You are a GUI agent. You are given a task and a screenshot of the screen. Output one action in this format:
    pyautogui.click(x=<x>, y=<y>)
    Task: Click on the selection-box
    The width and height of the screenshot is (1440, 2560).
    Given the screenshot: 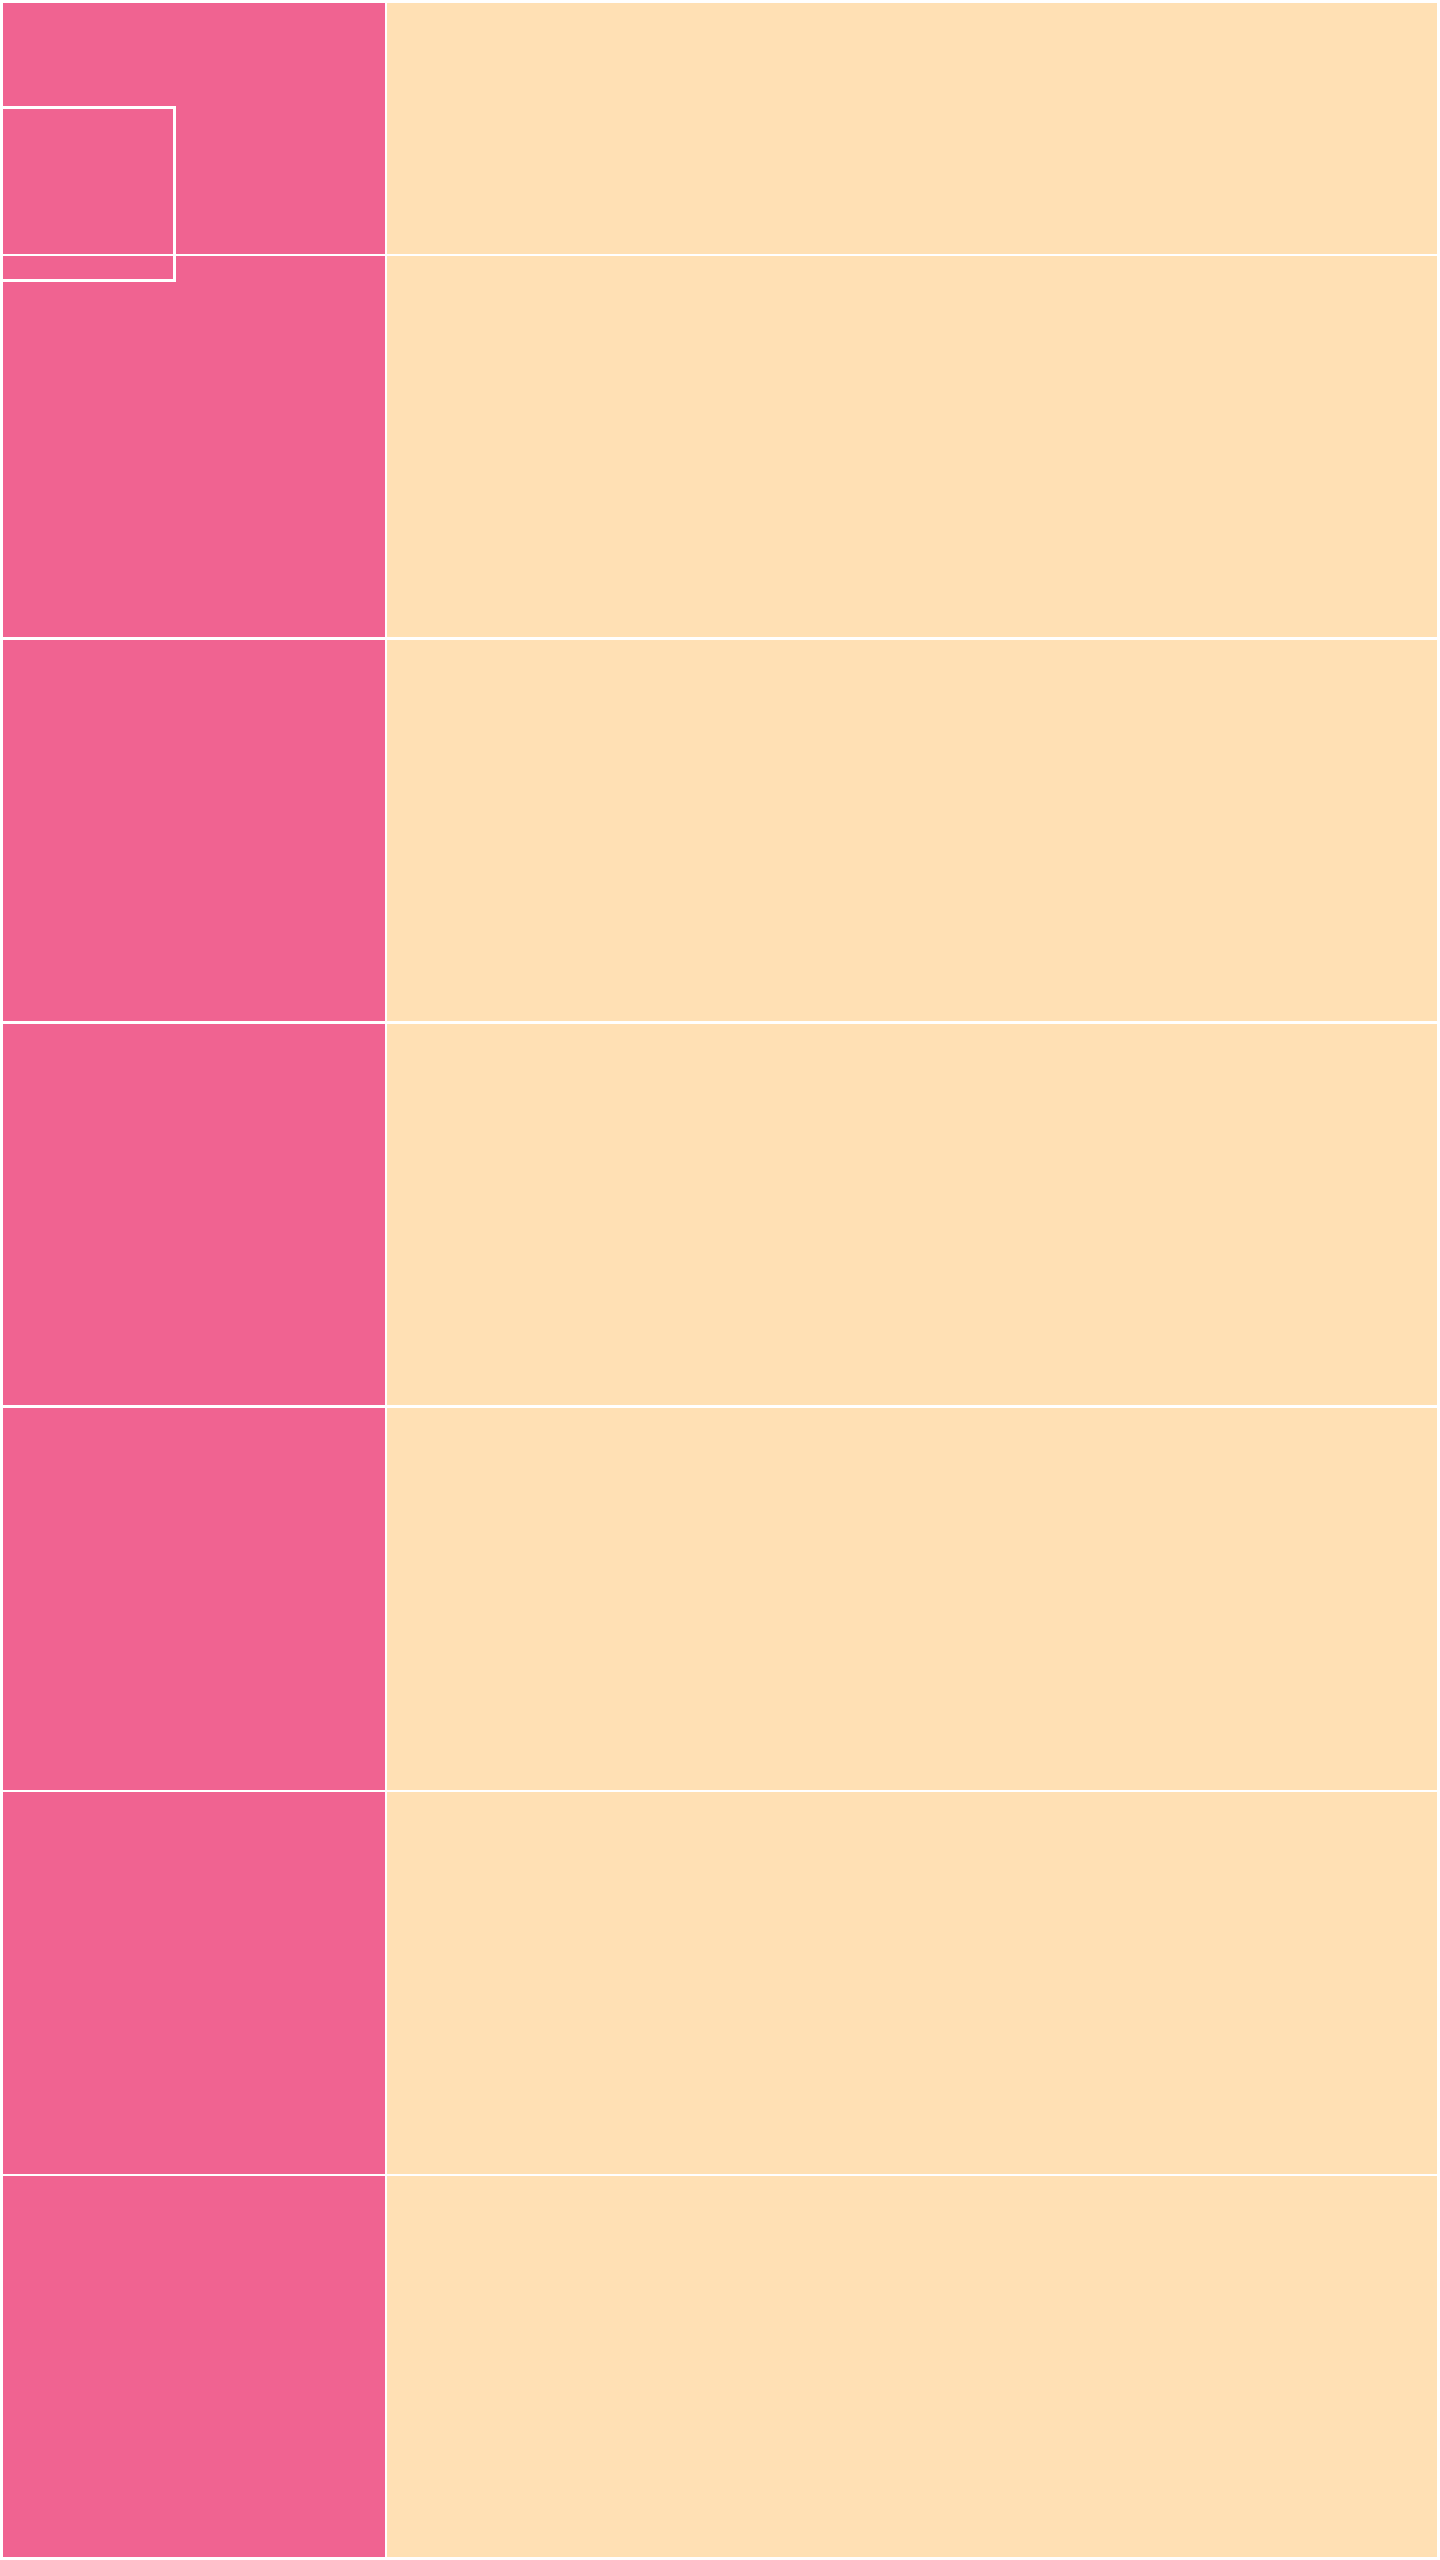 What is the action you would take?
    pyautogui.click(x=88, y=194)
    